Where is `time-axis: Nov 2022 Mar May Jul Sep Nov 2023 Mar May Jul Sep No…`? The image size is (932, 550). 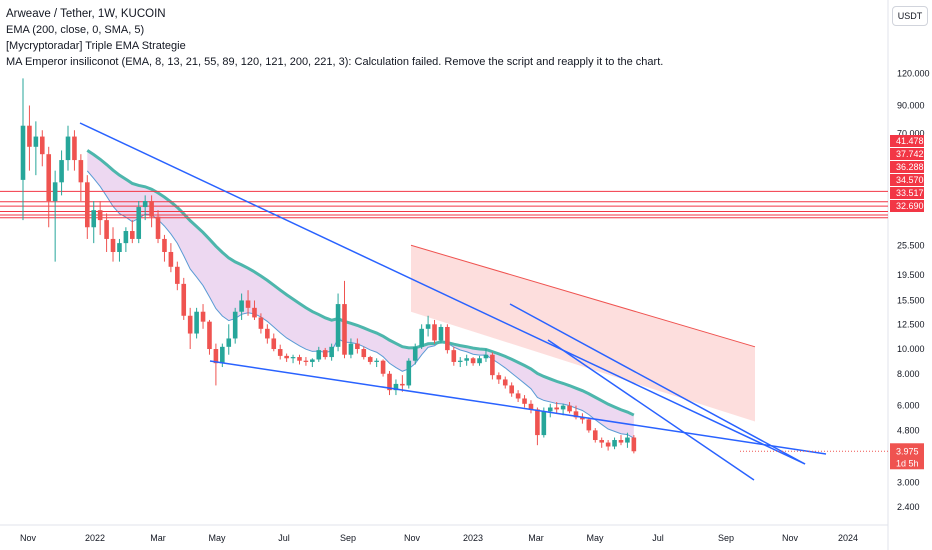
time-axis: Nov 2022 Mar May Jul Sep Nov 2023 Mar May Jul Sep No… is located at coordinates (439, 538).